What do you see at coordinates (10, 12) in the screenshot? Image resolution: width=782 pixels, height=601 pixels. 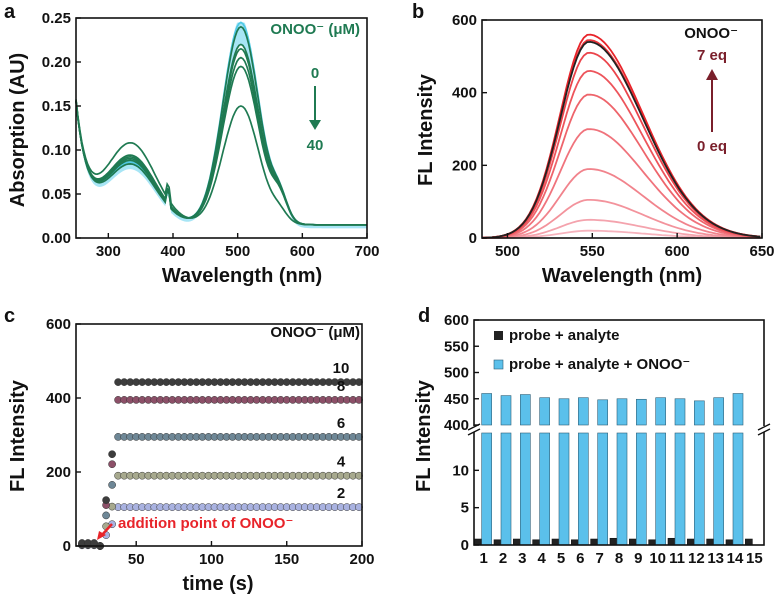 I see `panel-label-a: a` at bounding box center [10, 12].